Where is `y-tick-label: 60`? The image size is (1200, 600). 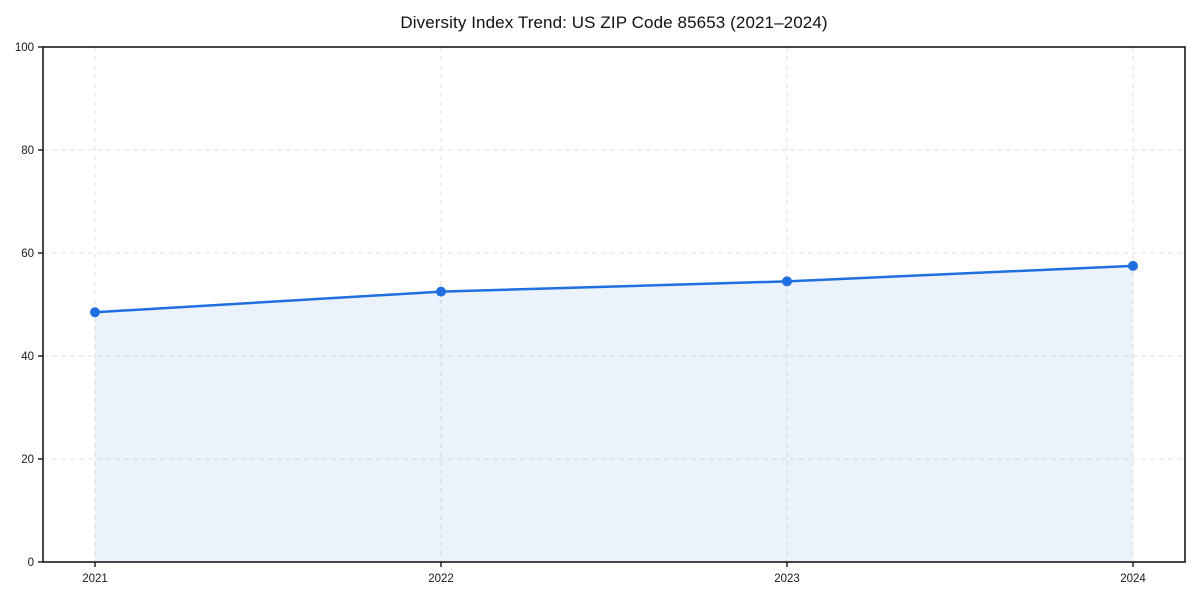 y-tick-label: 60 is located at coordinates (27, 254).